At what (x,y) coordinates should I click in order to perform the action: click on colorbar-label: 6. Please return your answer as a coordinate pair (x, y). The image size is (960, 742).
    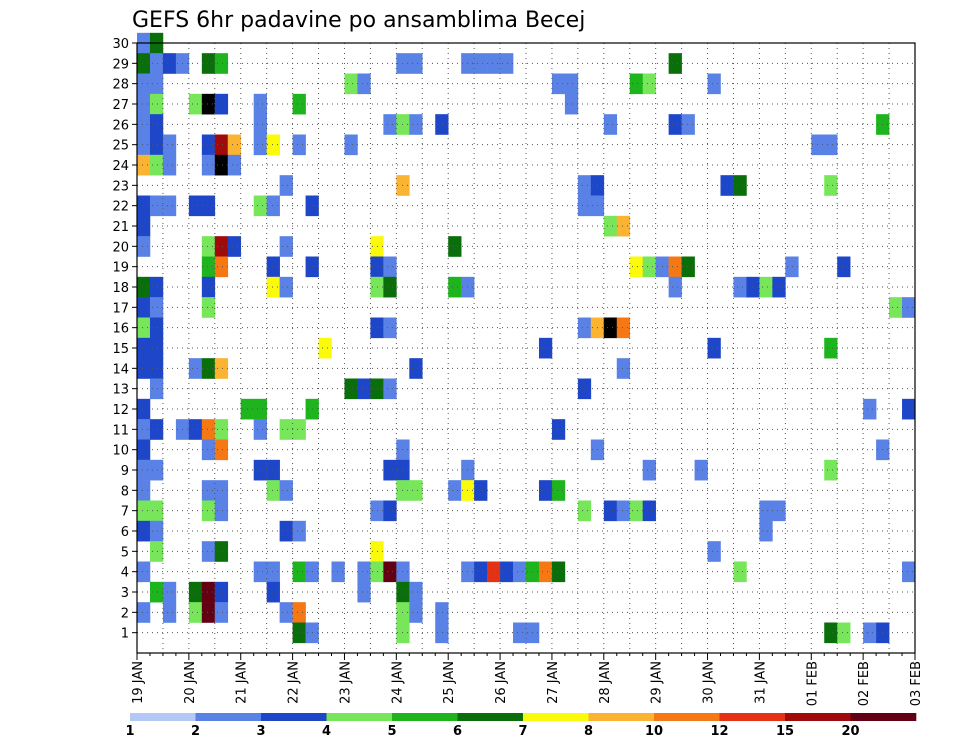
    Looking at the image, I should click on (457, 731).